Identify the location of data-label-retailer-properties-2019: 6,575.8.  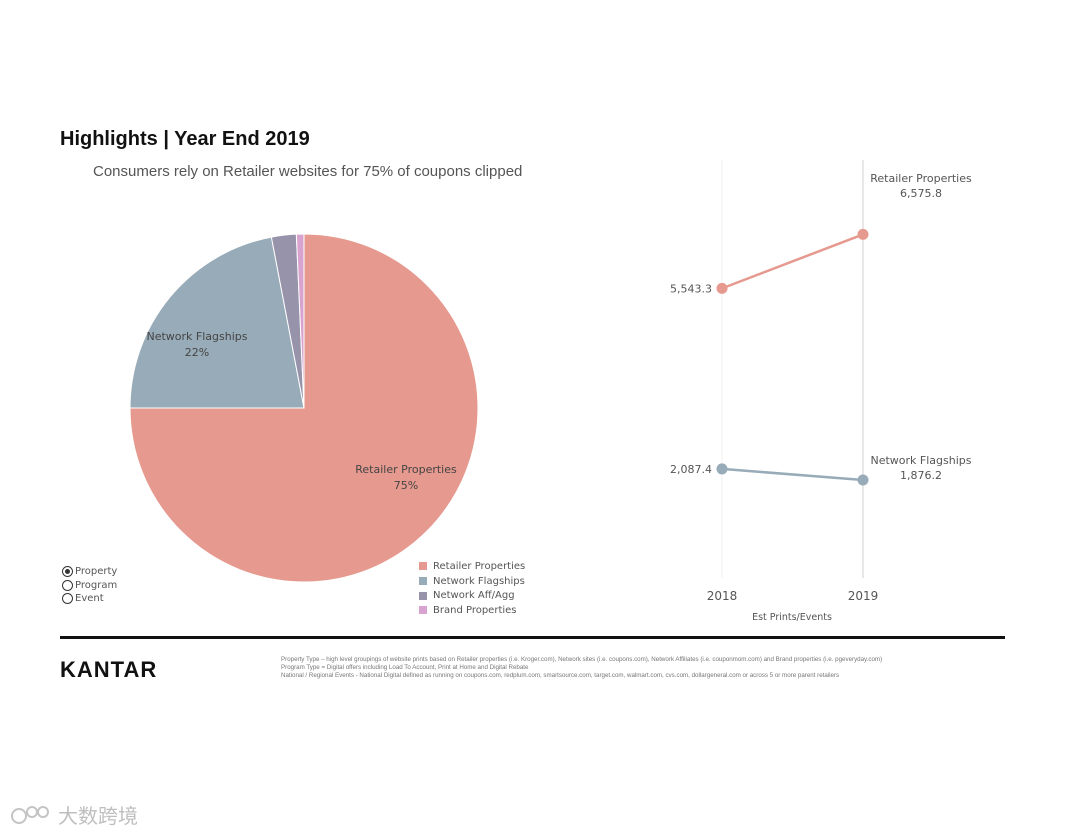
(921, 193).